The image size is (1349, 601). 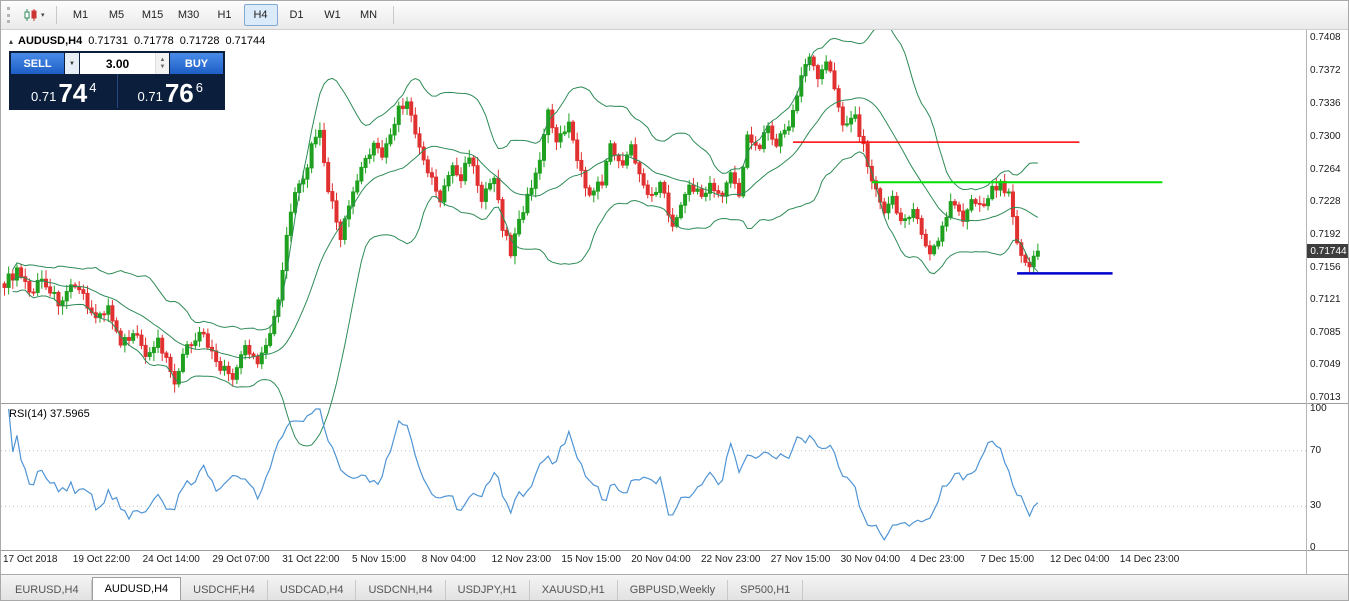 I want to click on timeframe-button-h4: H4, so click(x=260, y=15).